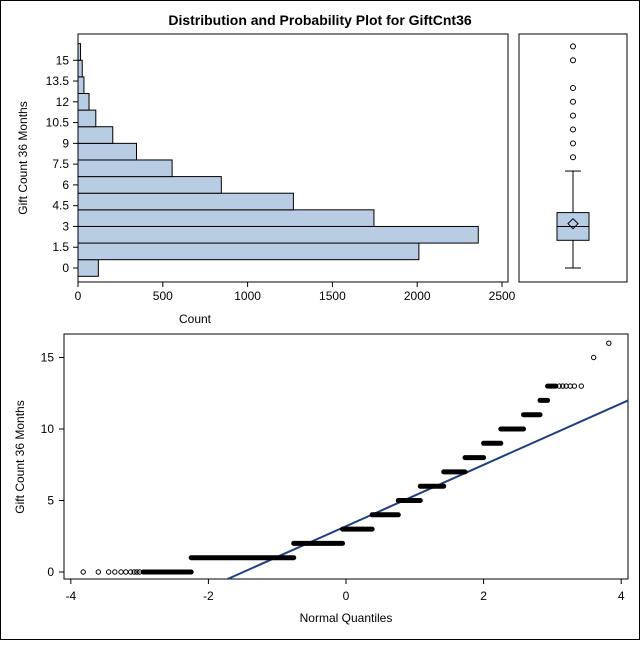 Image resolution: width=640 pixels, height=645 pixels. Describe the element at coordinates (65, 143) in the screenshot. I see `y-tick-label: 9` at that location.